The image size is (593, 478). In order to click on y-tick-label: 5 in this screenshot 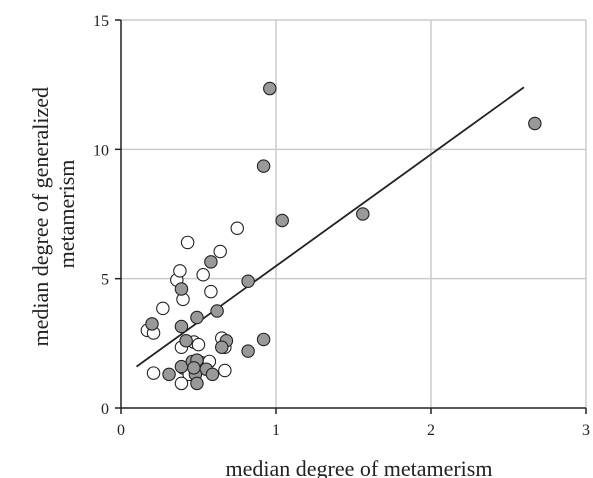, I will do `click(105, 280)`.